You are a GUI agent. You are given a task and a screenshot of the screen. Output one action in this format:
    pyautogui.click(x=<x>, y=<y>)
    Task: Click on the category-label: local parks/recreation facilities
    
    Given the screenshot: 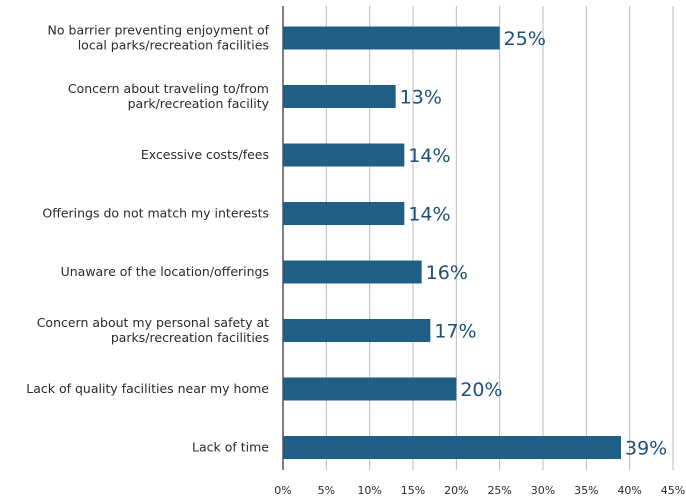 What is the action you would take?
    pyautogui.click(x=173, y=45)
    